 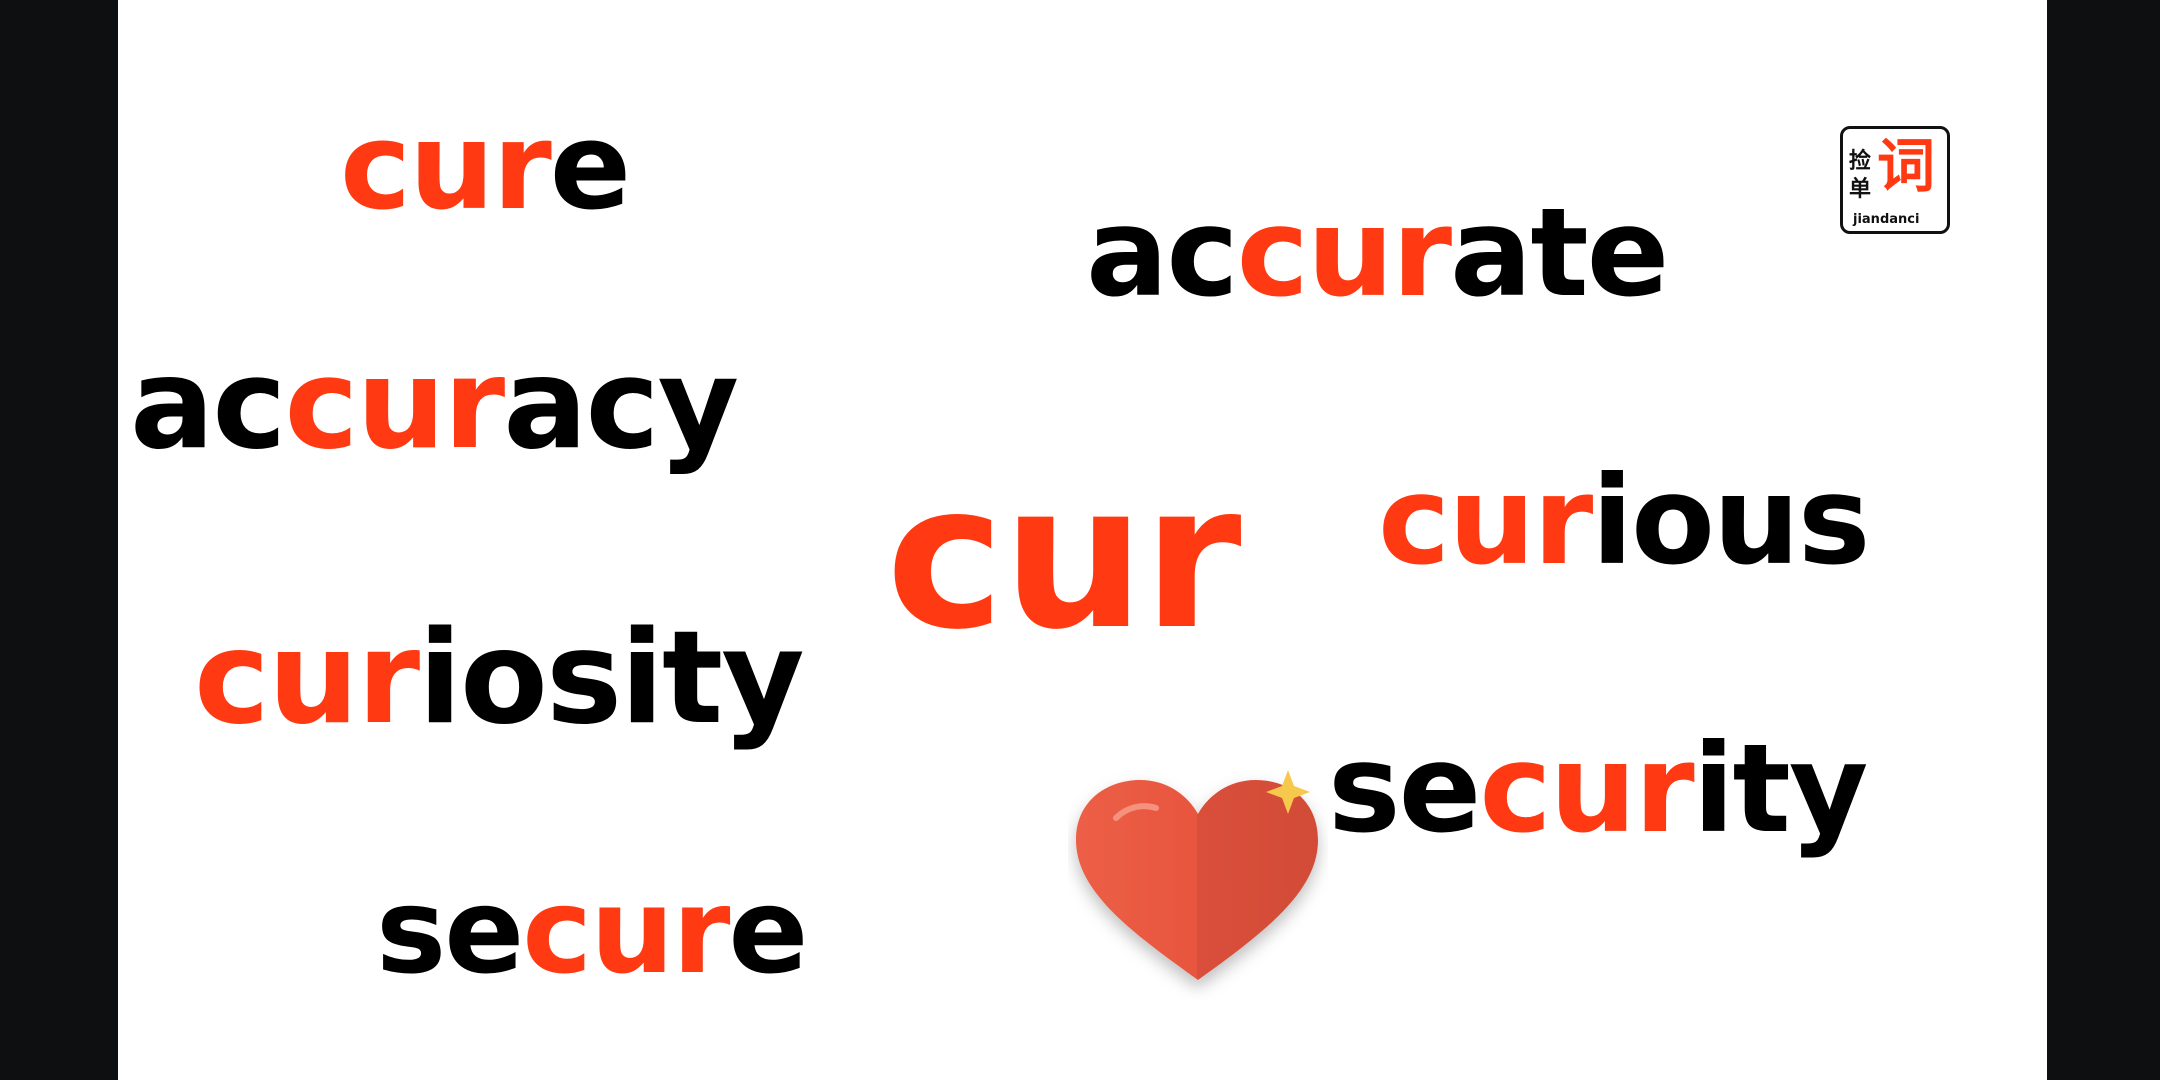 What do you see at coordinates (1288, 792) in the screenshot?
I see `sparkle-icon` at bounding box center [1288, 792].